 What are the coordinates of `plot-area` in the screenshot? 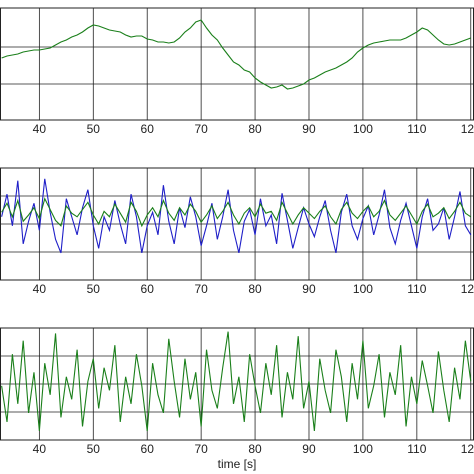 It's located at (236, 54).